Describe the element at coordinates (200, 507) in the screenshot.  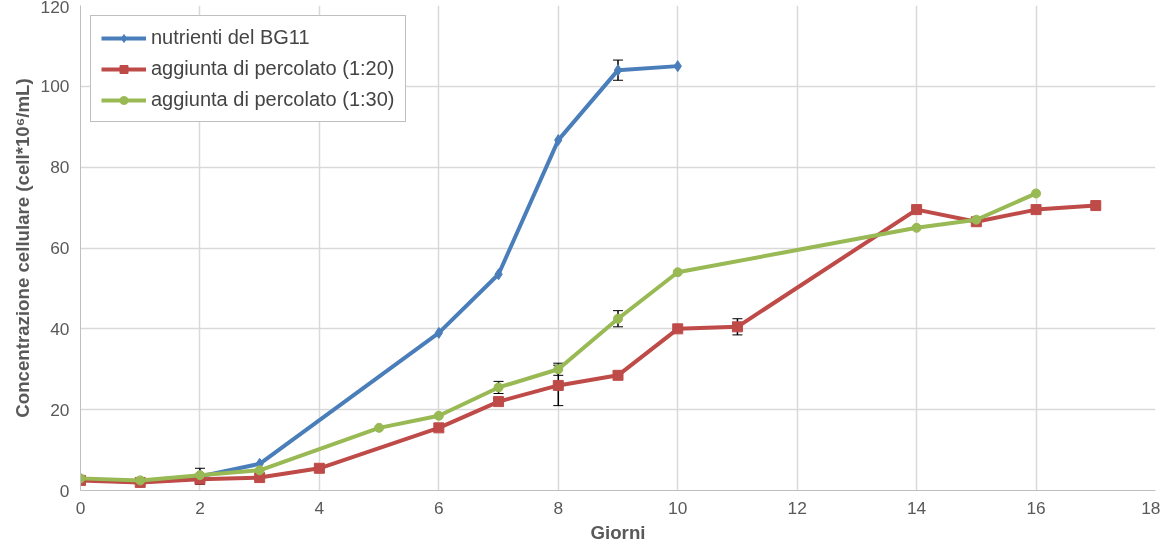
I see `x-tick-label: 2` at that location.